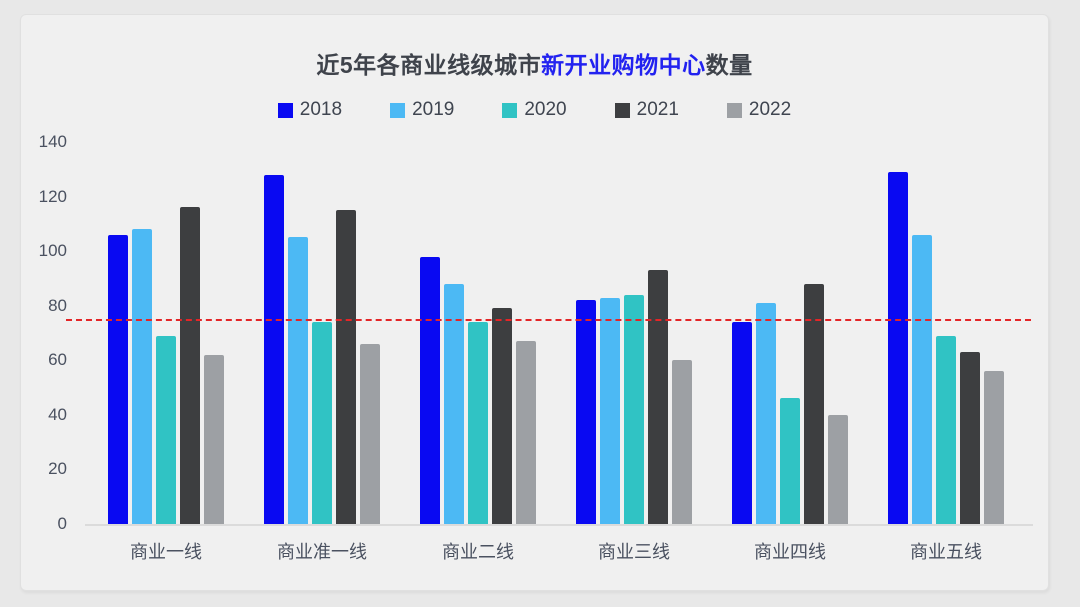  I want to click on y-tick-label: 120, so click(52, 196).